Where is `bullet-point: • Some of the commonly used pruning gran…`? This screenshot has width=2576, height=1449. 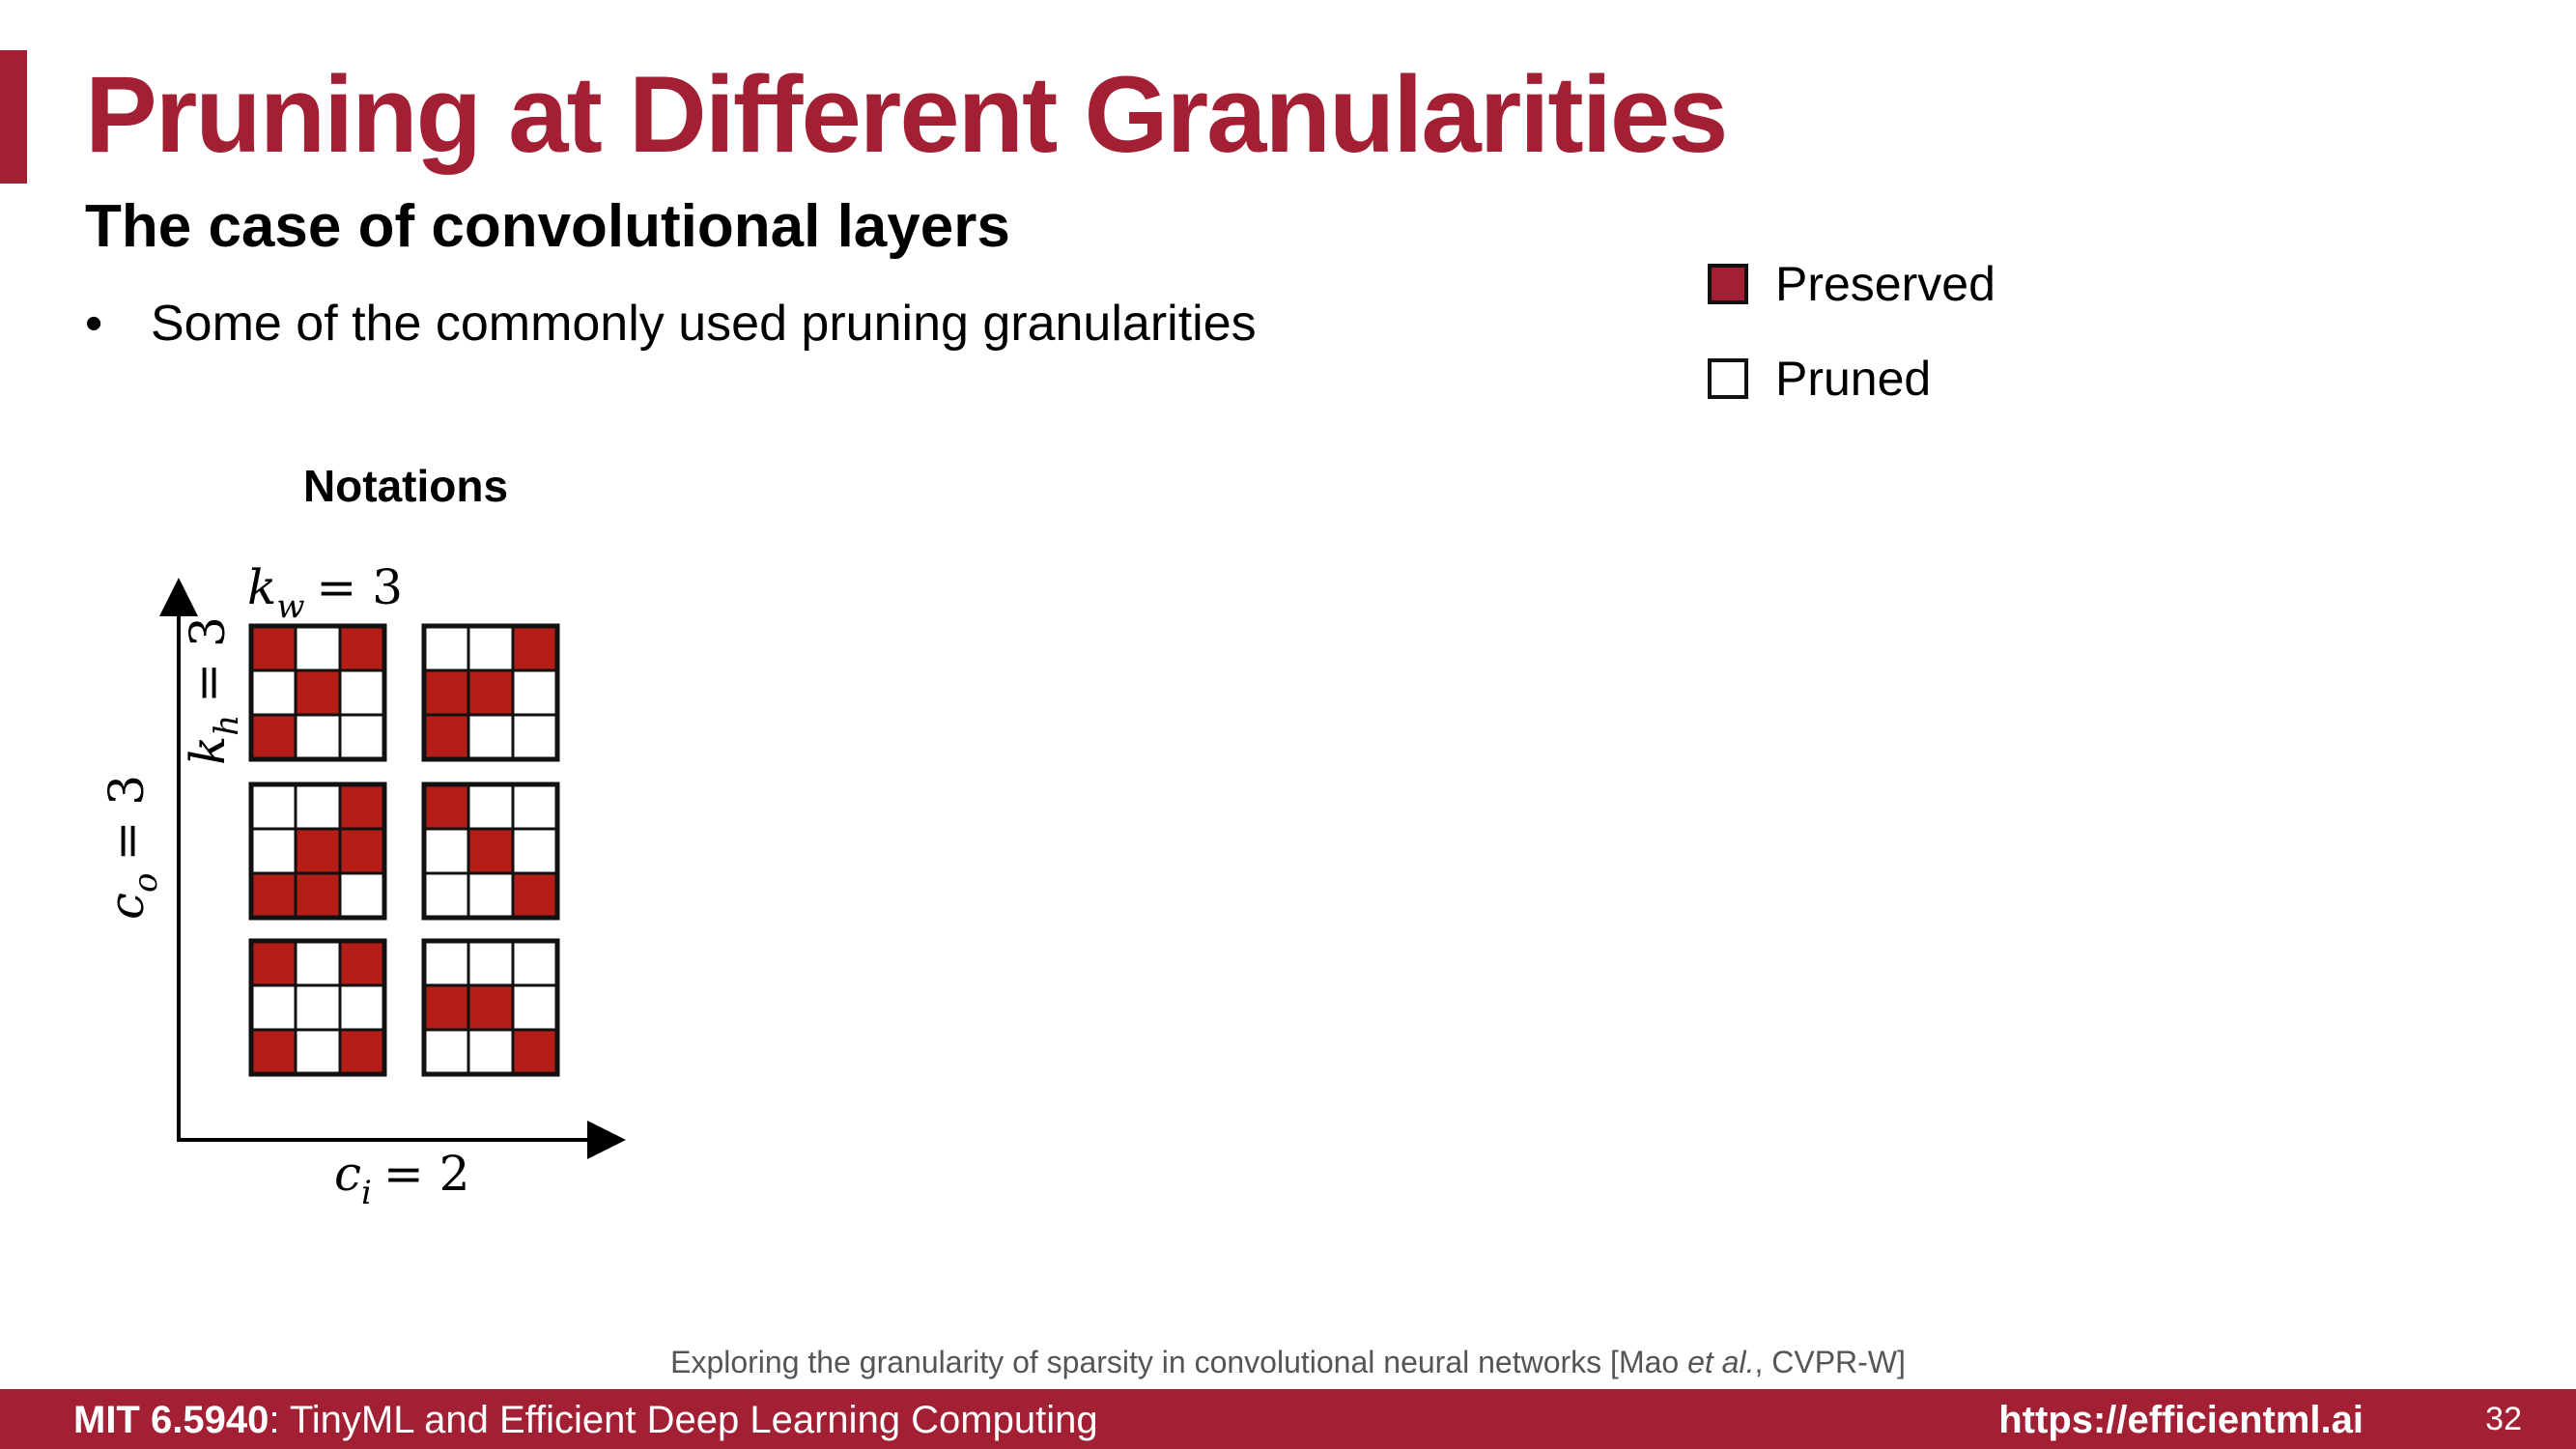
bullet-point: • Some of the commonly used pruning gran… is located at coordinates (671, 324).